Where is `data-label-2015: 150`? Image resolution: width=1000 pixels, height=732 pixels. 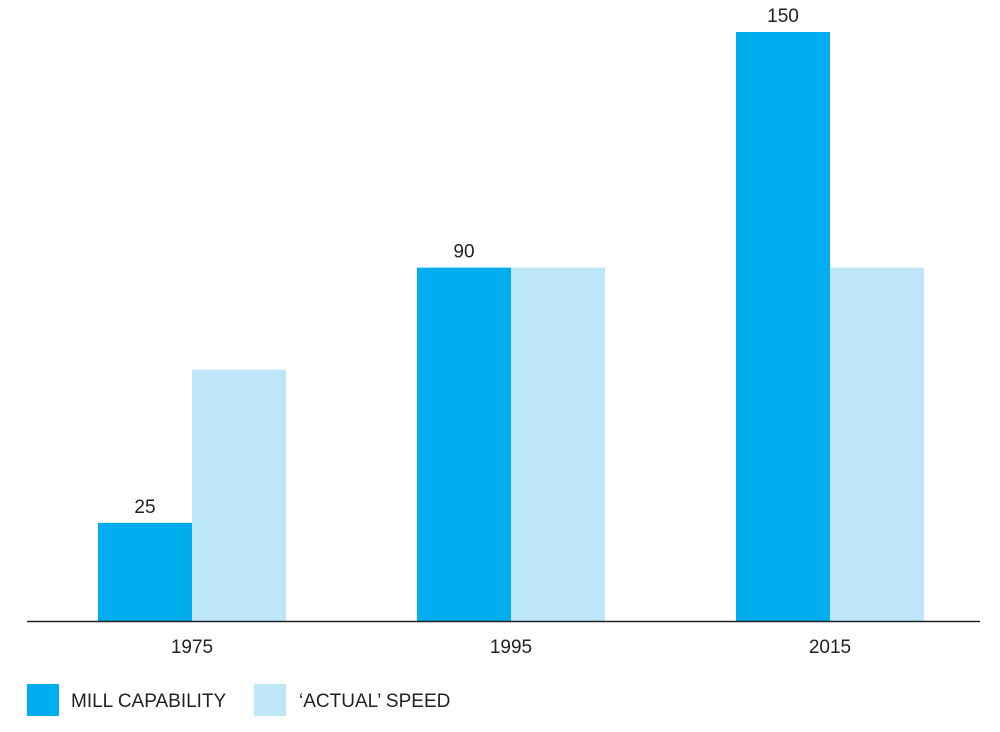
data-label-2015: 150 is located at coordinates (783, 16).